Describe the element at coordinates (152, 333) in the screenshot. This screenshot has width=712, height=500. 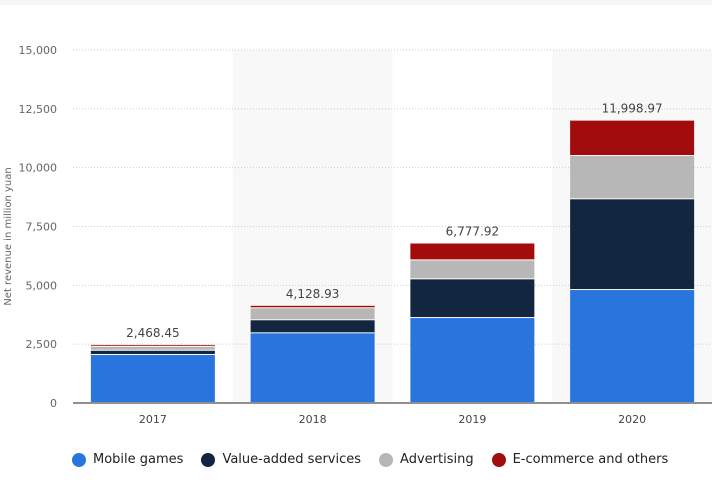
I see `total-label: 2,468.45` at that location.